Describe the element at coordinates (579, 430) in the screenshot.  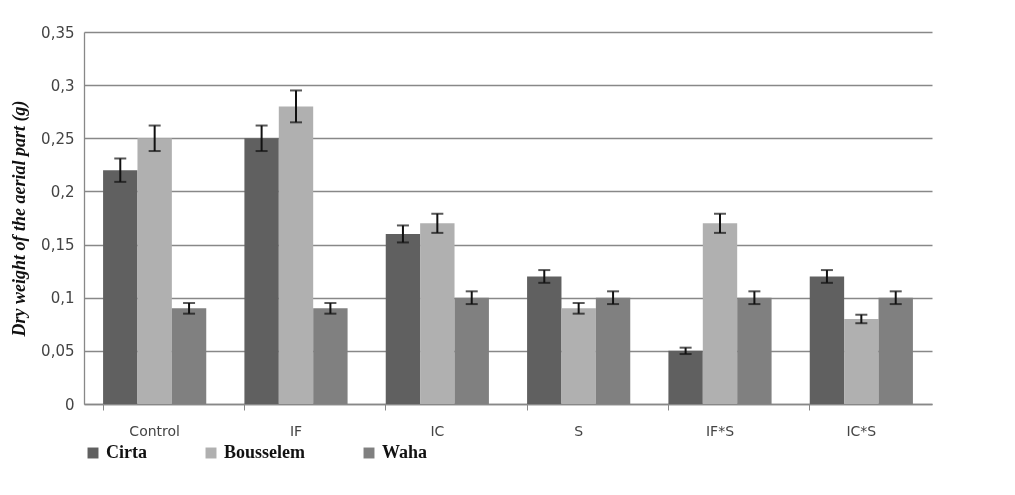
I see `x-tick-label: S` at that location.